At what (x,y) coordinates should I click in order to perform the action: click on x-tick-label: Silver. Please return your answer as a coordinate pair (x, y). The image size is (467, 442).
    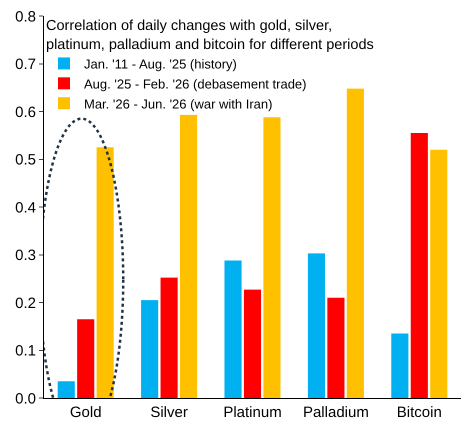
    Looking at the image, I should click on (169, 412).